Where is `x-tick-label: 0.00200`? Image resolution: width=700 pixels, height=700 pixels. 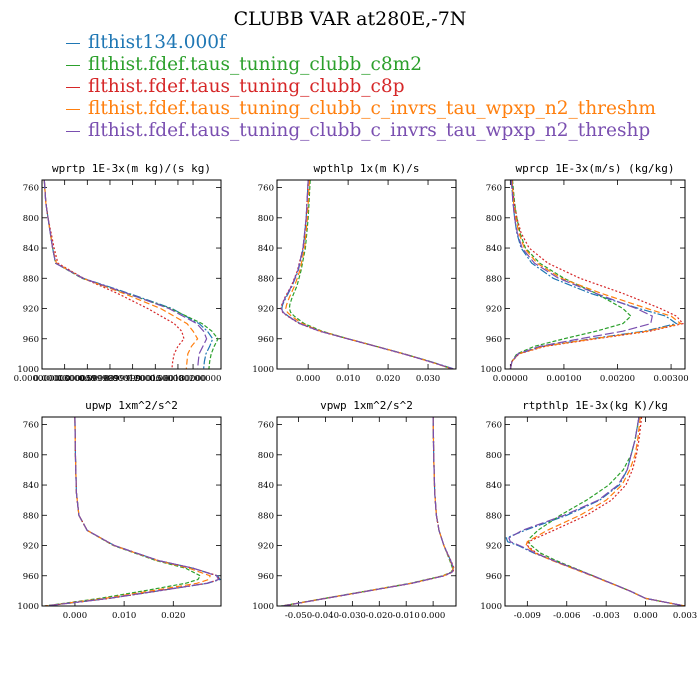 x-tick-label: 0.00200 is located at coordinates (617, 379).